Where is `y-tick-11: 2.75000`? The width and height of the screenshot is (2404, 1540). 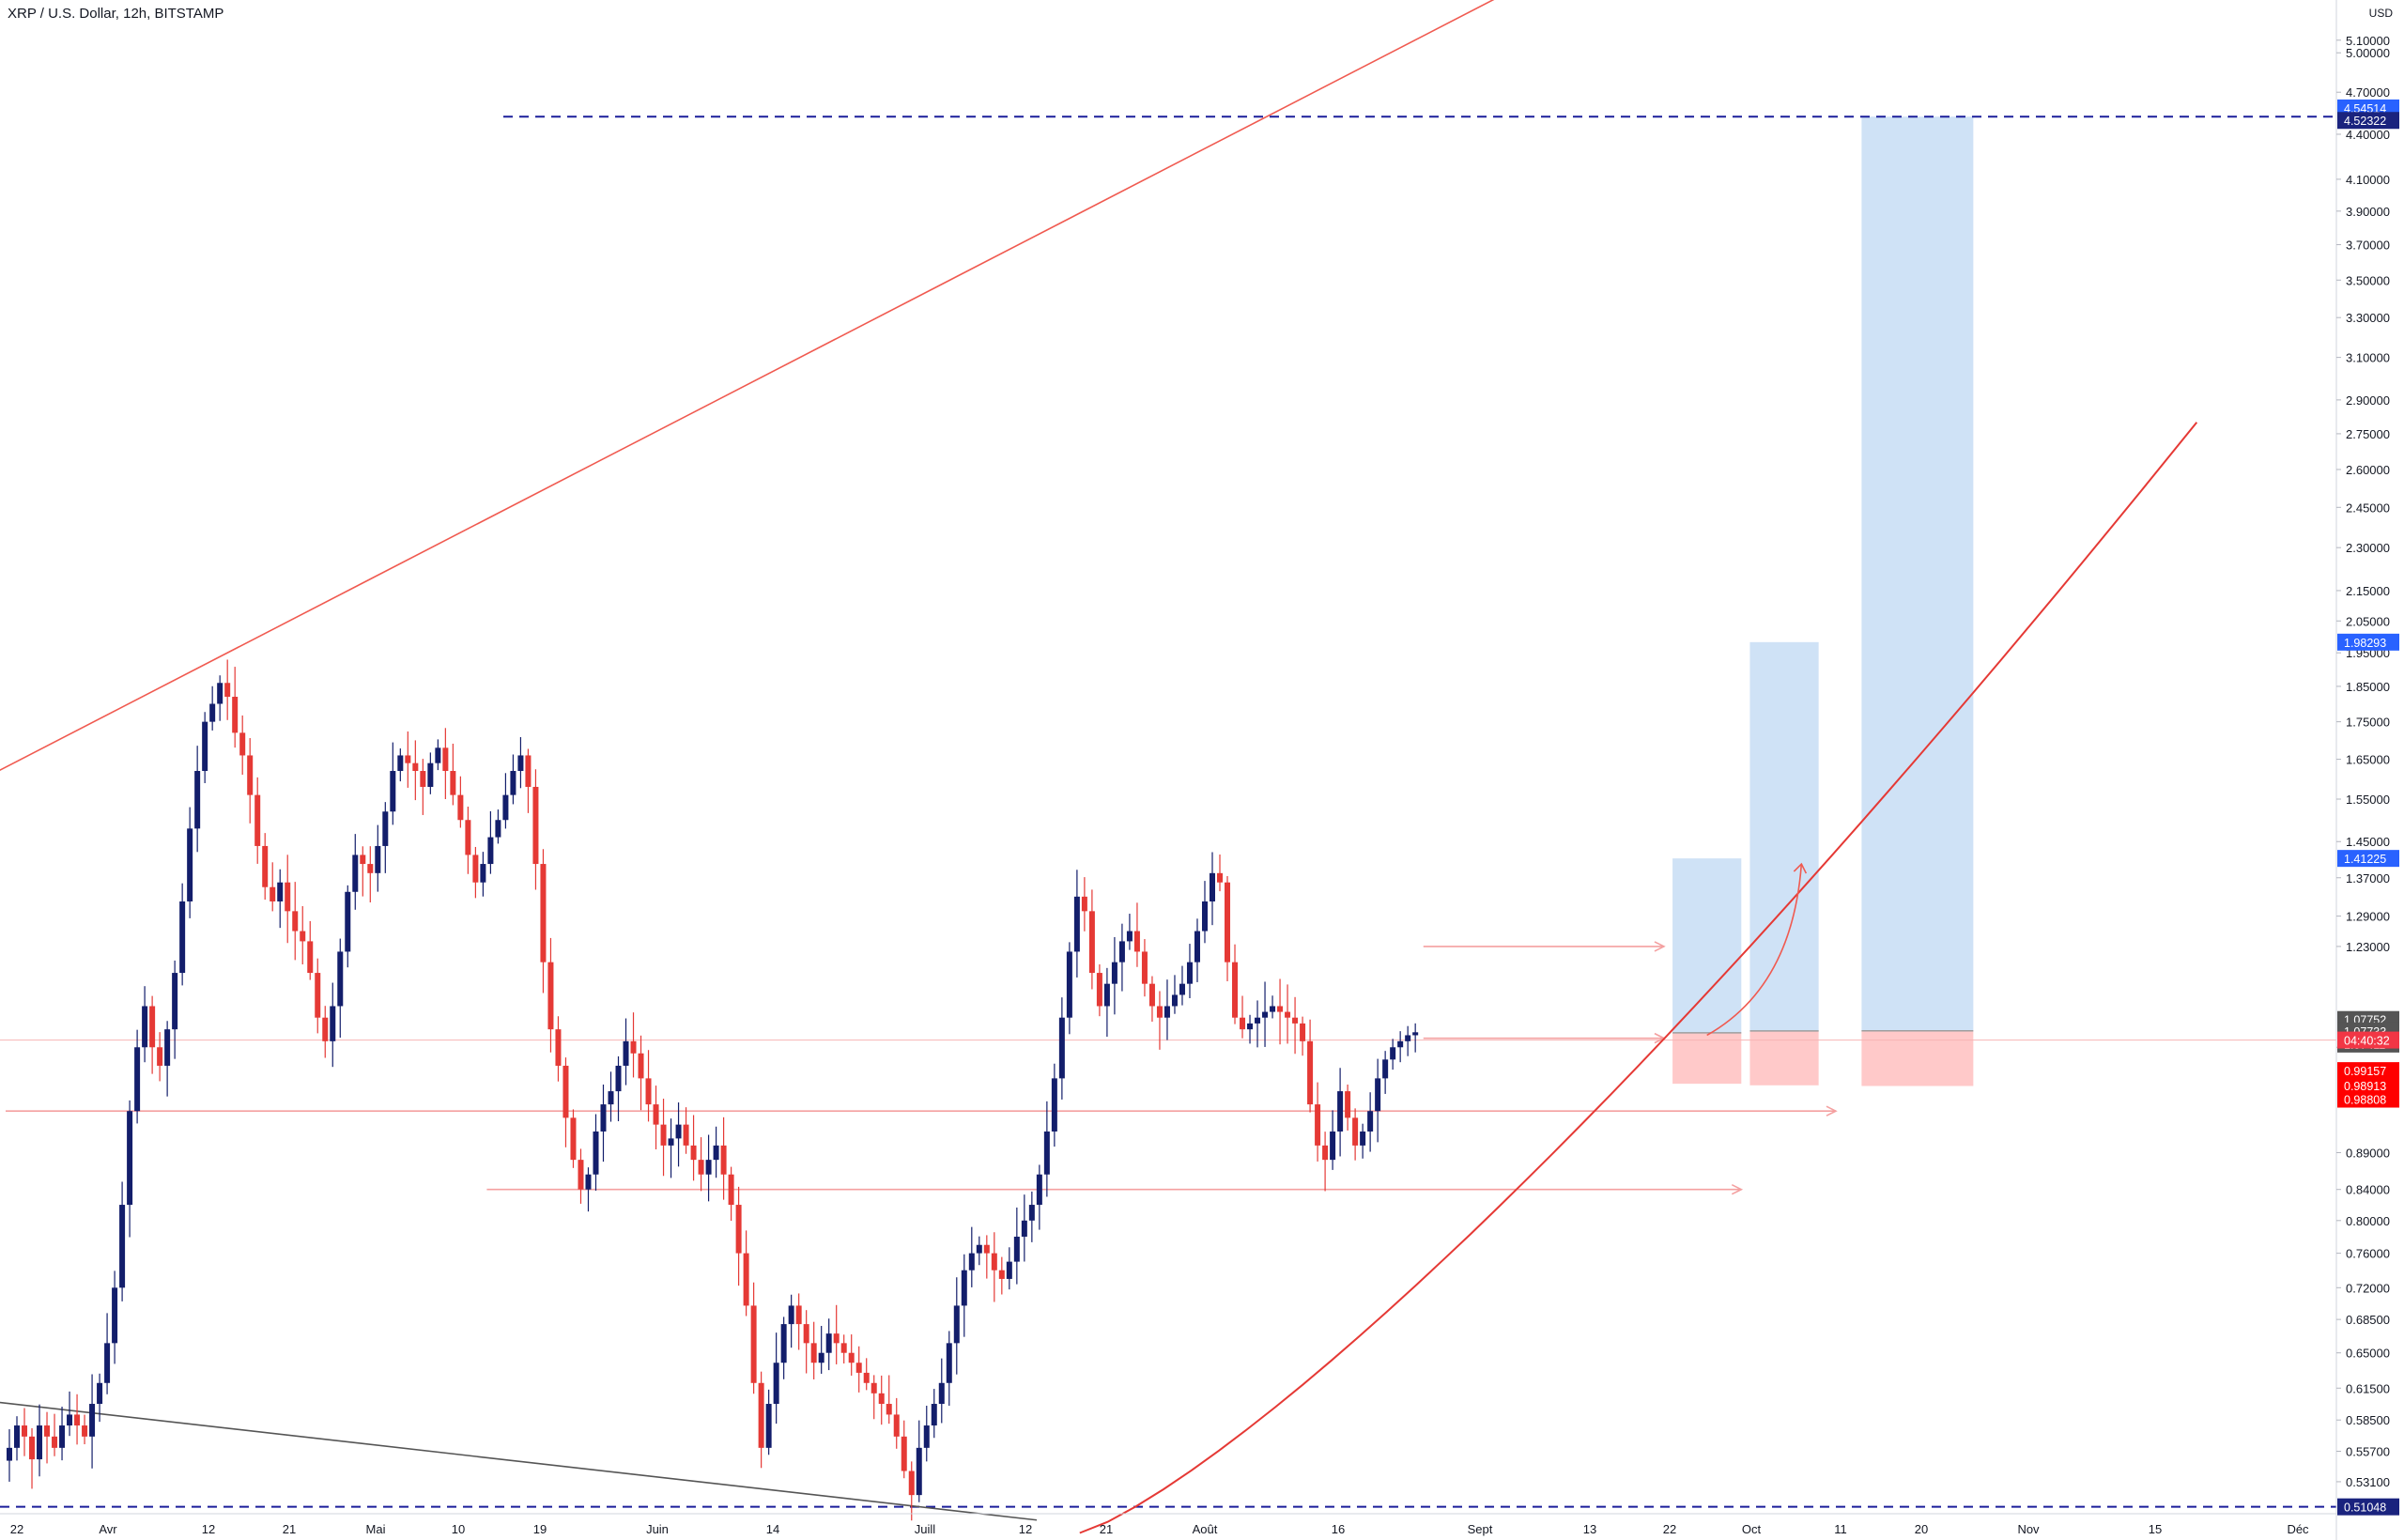
y-tick-11: 2.75000 is located at coordinates (2363, 434).